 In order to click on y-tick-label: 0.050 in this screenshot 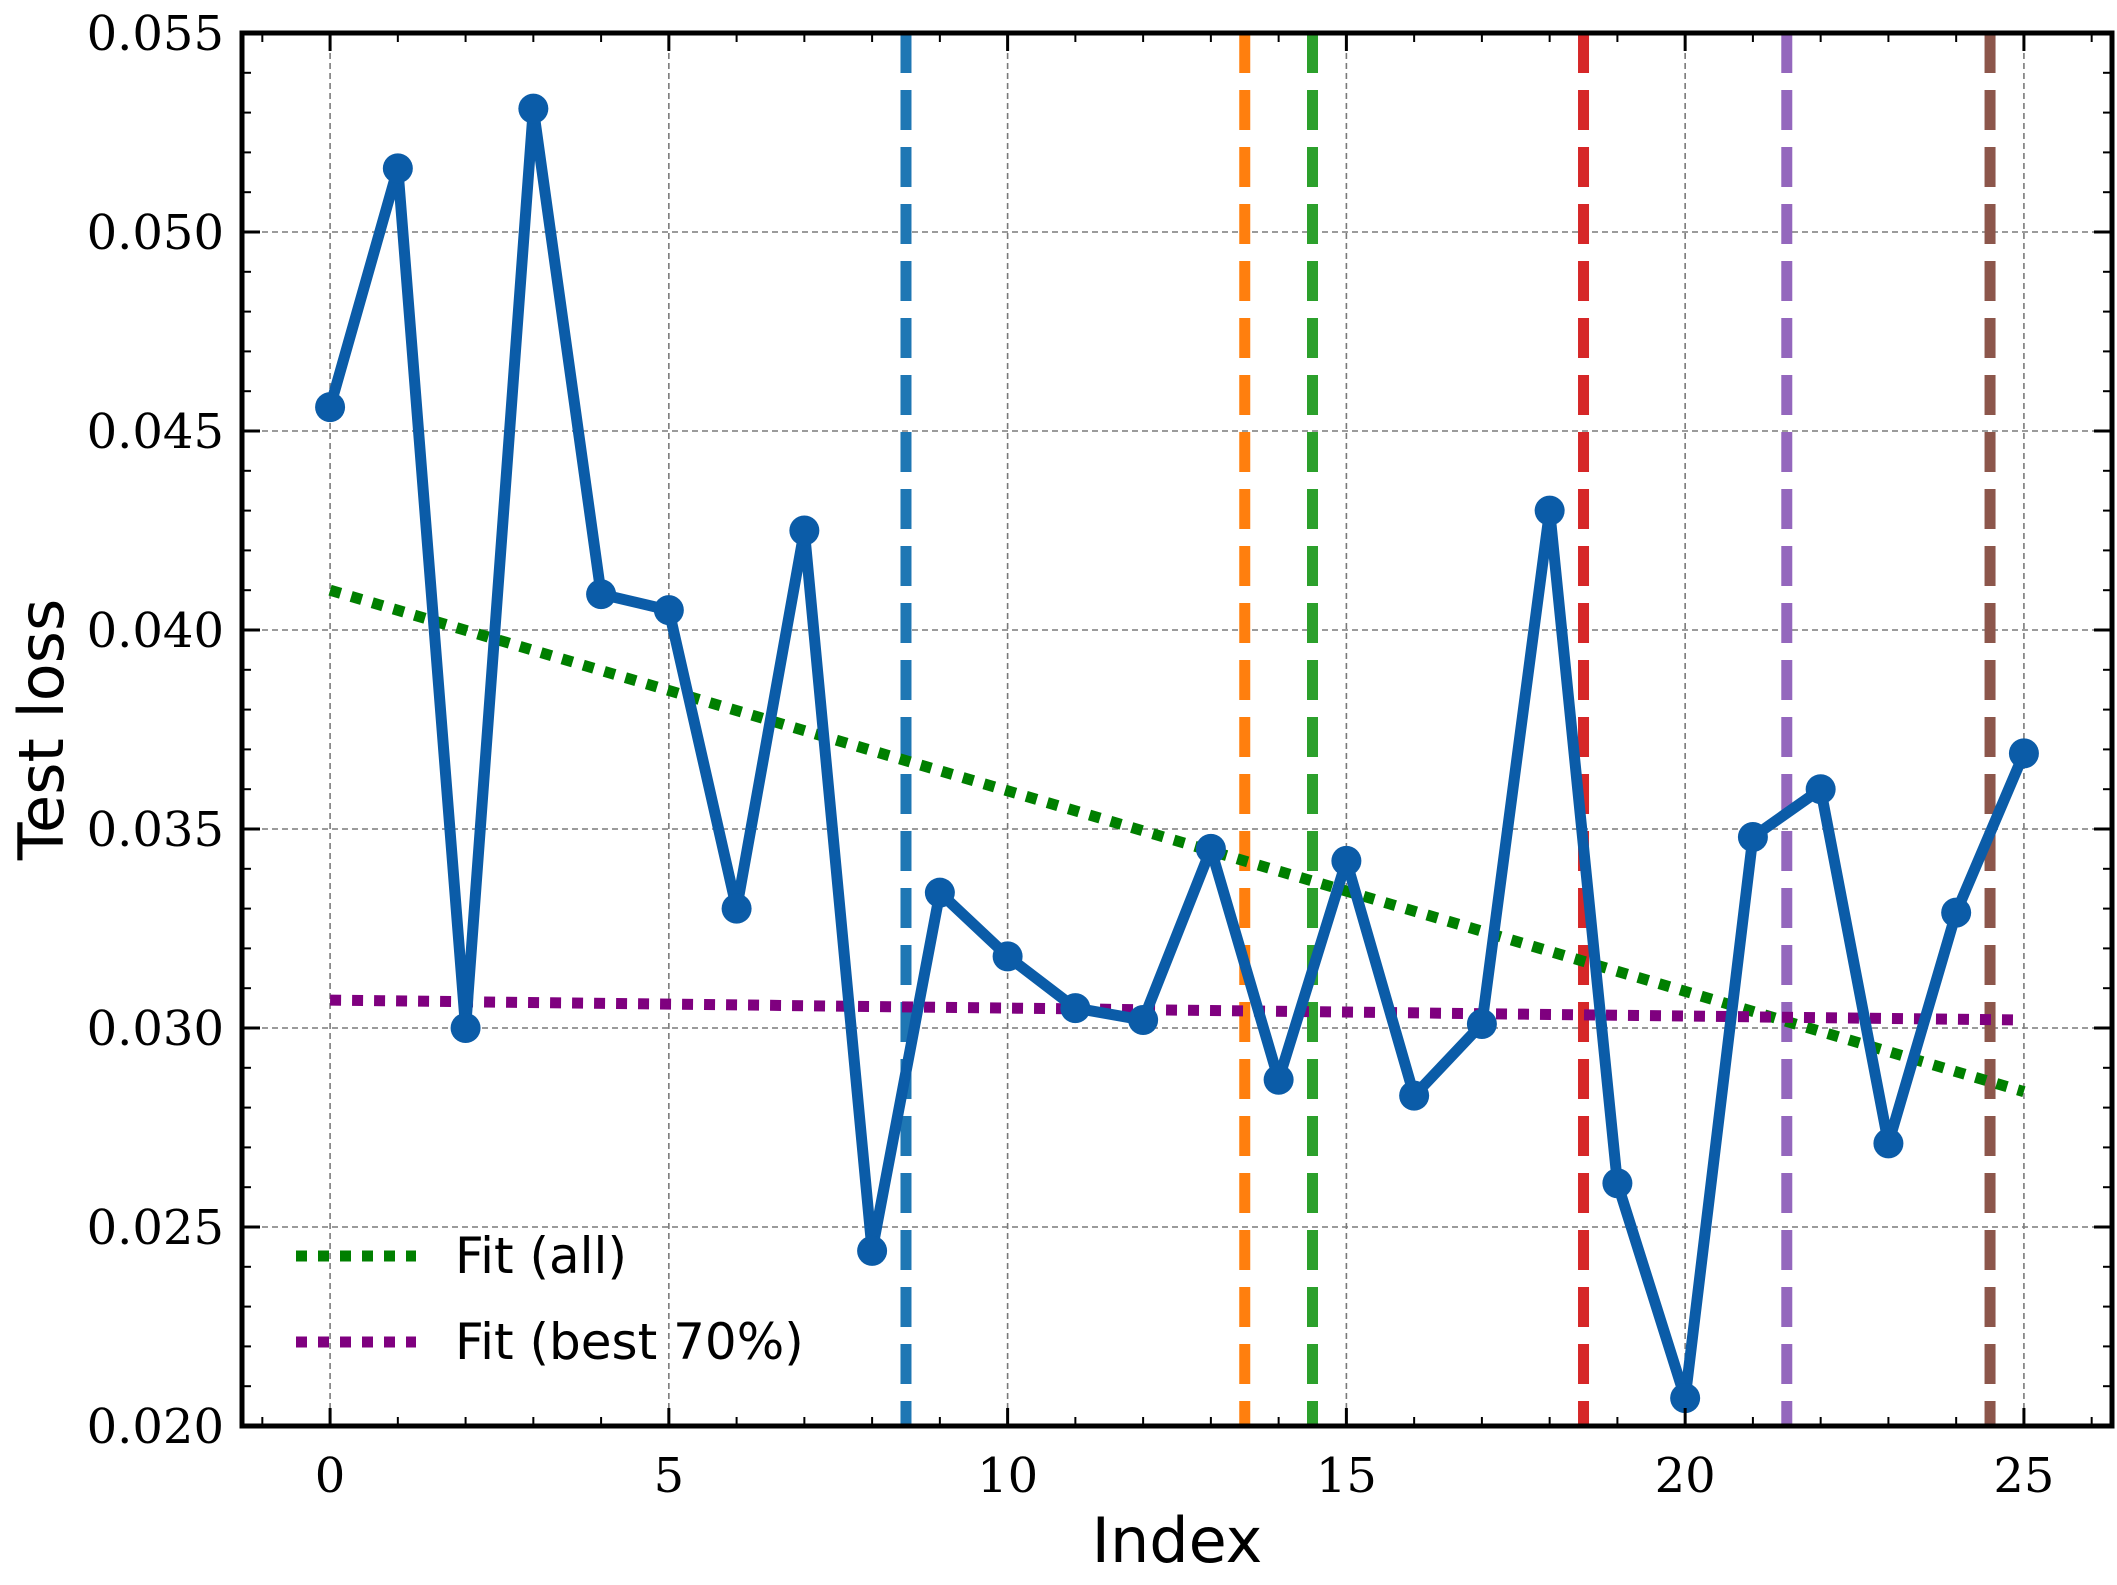, I will do `click(155, 233)`.